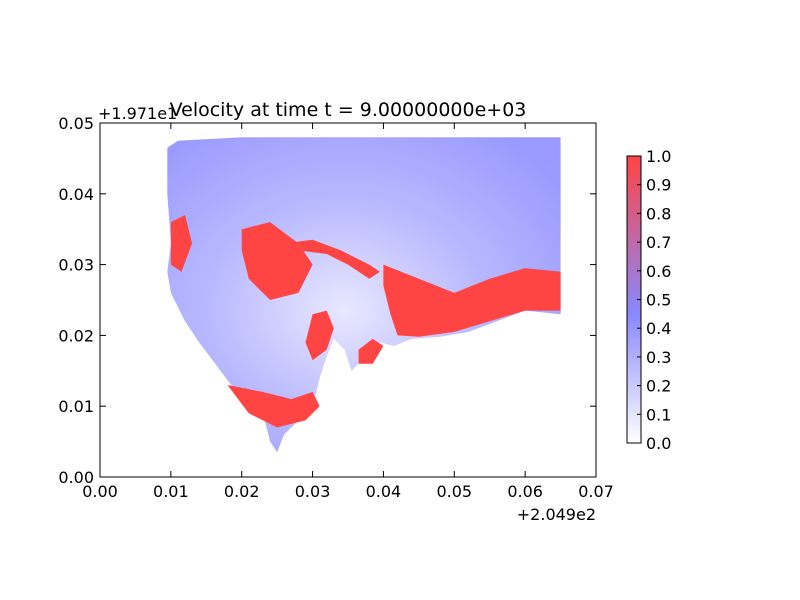 This screenshot has height=600, width=800. Describe the element at coordinates (658, 213) in the screenshot. I see `colorbar-tick-label: 0.8` at that location.